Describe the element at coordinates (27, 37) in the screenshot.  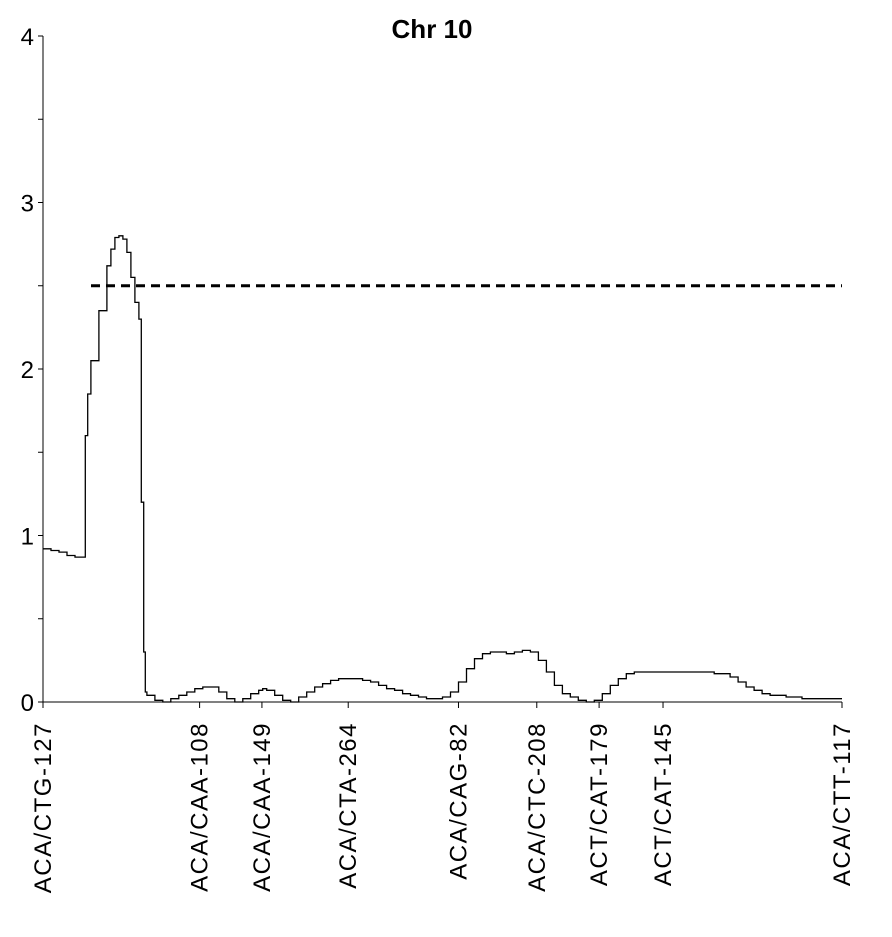
I see `y-tick-label: 4` at that location.